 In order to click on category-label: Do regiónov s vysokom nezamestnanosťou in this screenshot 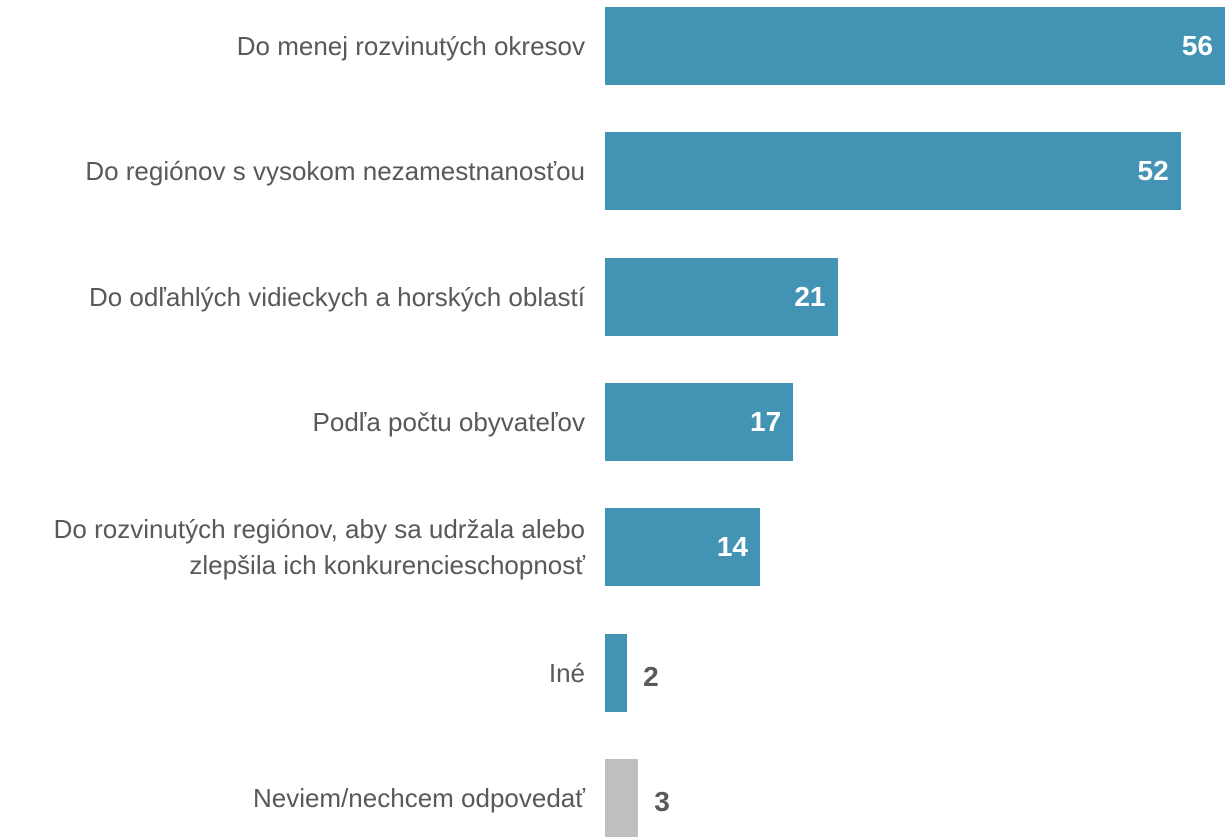, I will do `click(335, 171)`.